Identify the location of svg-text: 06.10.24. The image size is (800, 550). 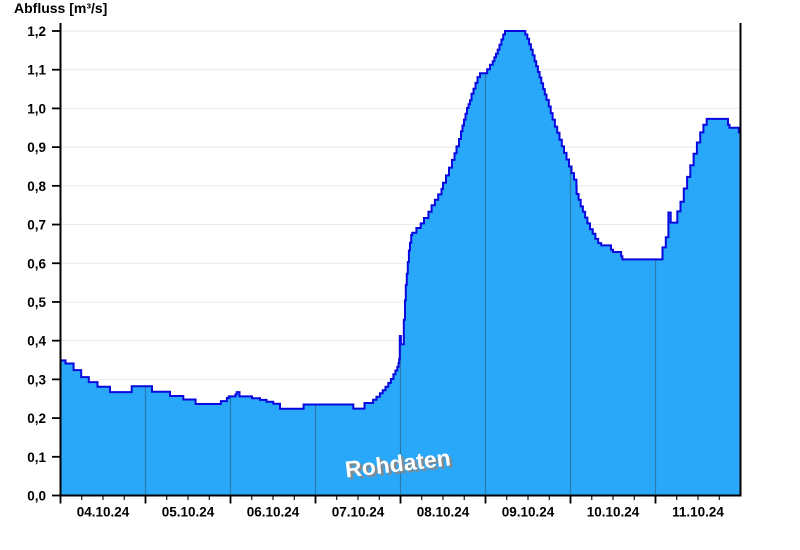
(273, 512).